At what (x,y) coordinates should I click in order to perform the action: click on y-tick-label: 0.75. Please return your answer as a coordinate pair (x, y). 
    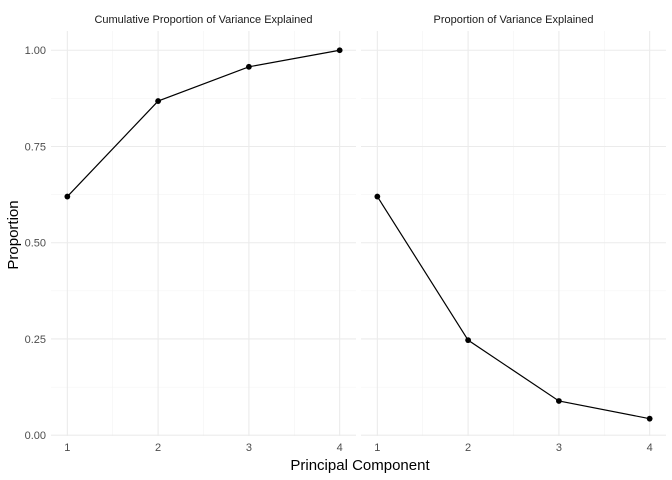
    Looking at the image, I should click on (35, 147).